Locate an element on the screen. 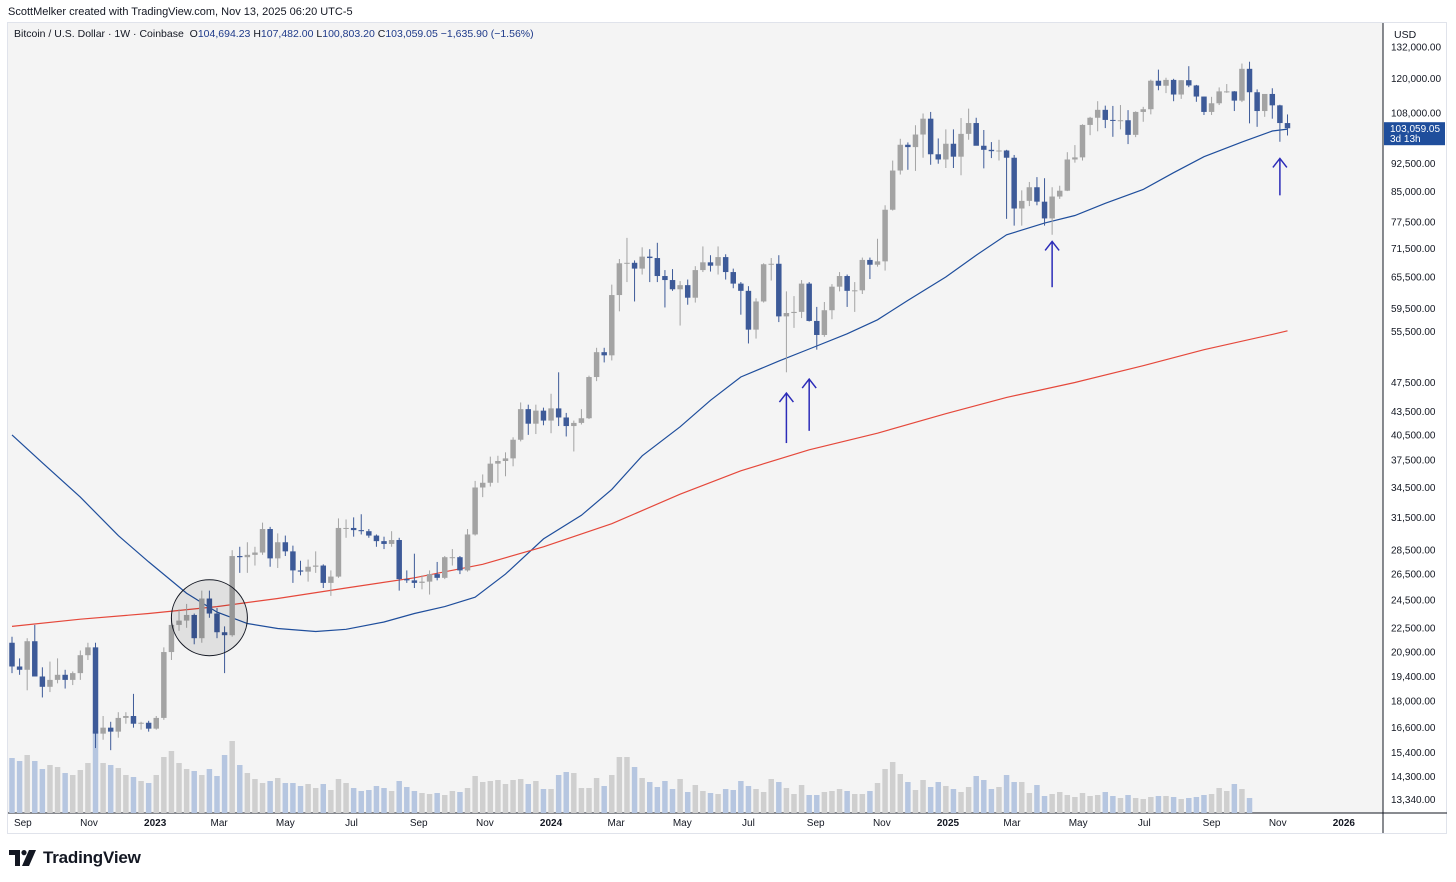  price-tick-label: 59,500.00 is located at coordinates (1413, 309).